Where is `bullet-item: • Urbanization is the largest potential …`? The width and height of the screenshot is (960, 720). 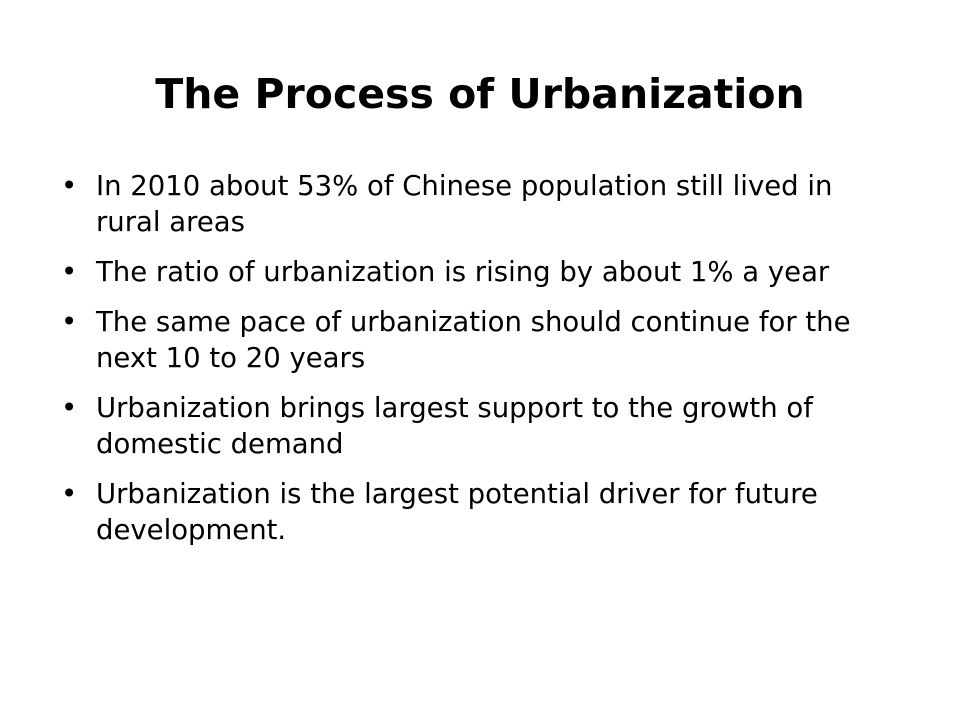 bullet-item: • Urbanization is the largest potential … is located at coordinates (480, 512).